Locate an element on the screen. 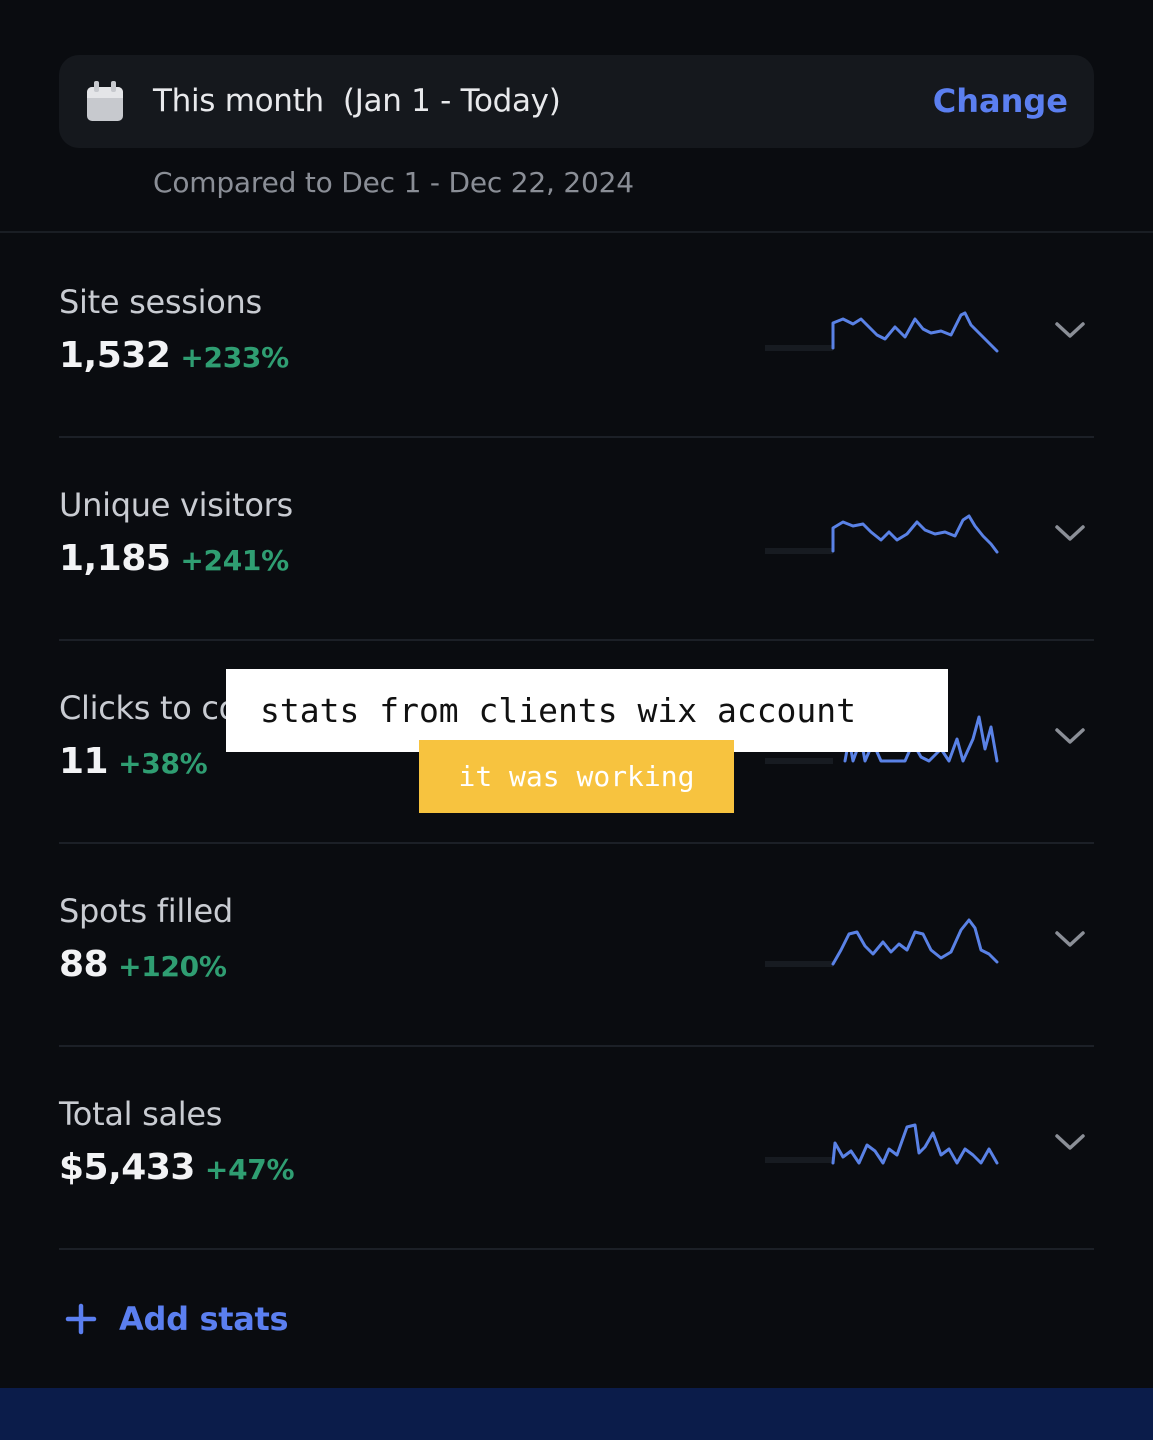 This screenshot has height=1440, width=1153. stat-value: 88 is located at coordinates (84, 964).